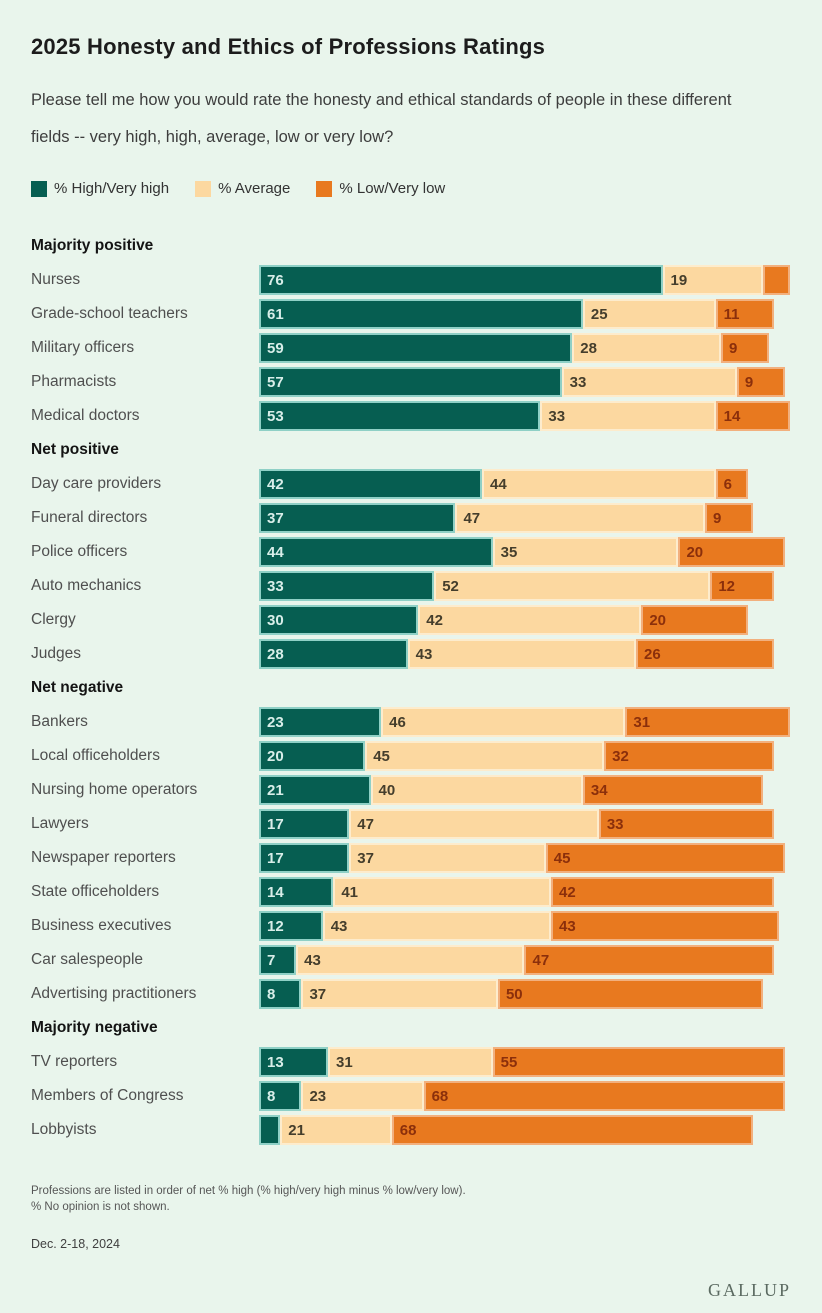  I want to click on profession-label: Members of Congress, so click(107, 1095).